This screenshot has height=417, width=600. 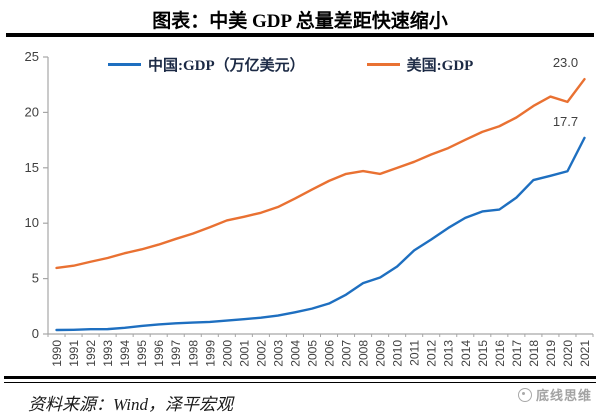 What do you see at coordinates (124, 64) in the screenshot?
I see `china-line-swatch` at bounding box center [124, 64].